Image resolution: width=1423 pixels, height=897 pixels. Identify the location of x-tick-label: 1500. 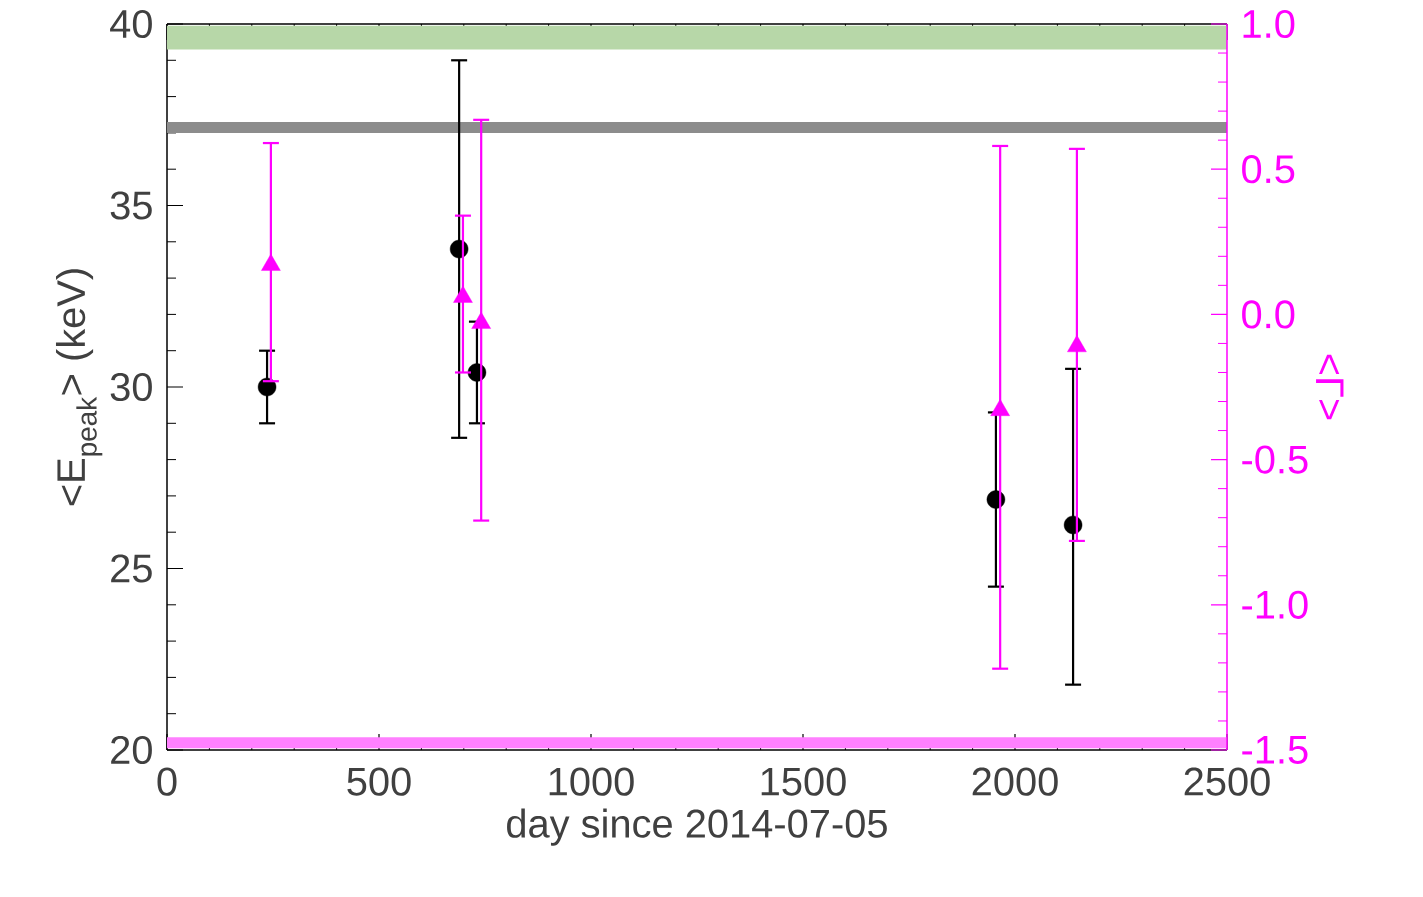
(803, 781).